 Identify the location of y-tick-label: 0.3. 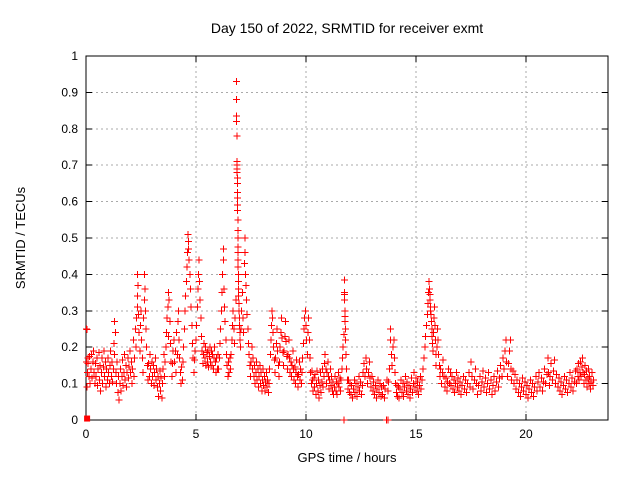
(69, 311).